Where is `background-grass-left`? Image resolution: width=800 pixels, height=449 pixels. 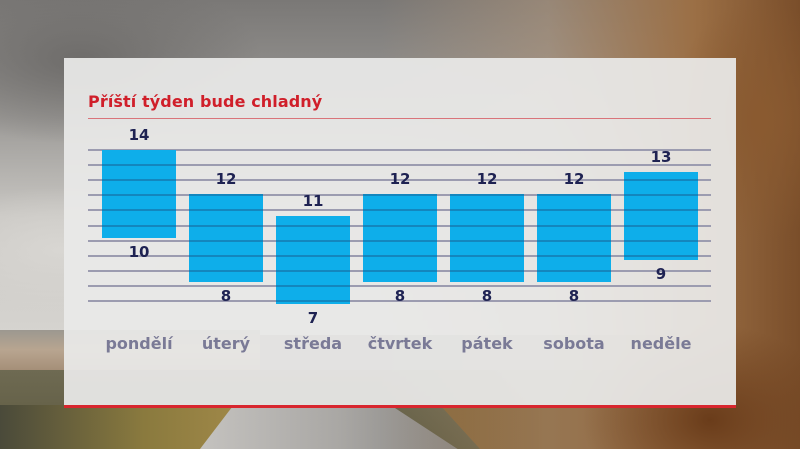 background-grass-left is located at coordinates (120, 427).